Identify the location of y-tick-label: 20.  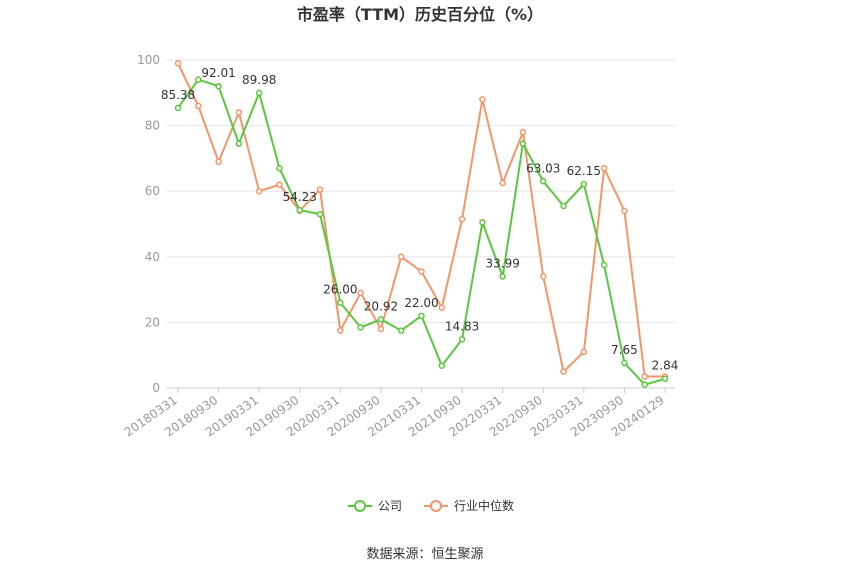
(152, 322).